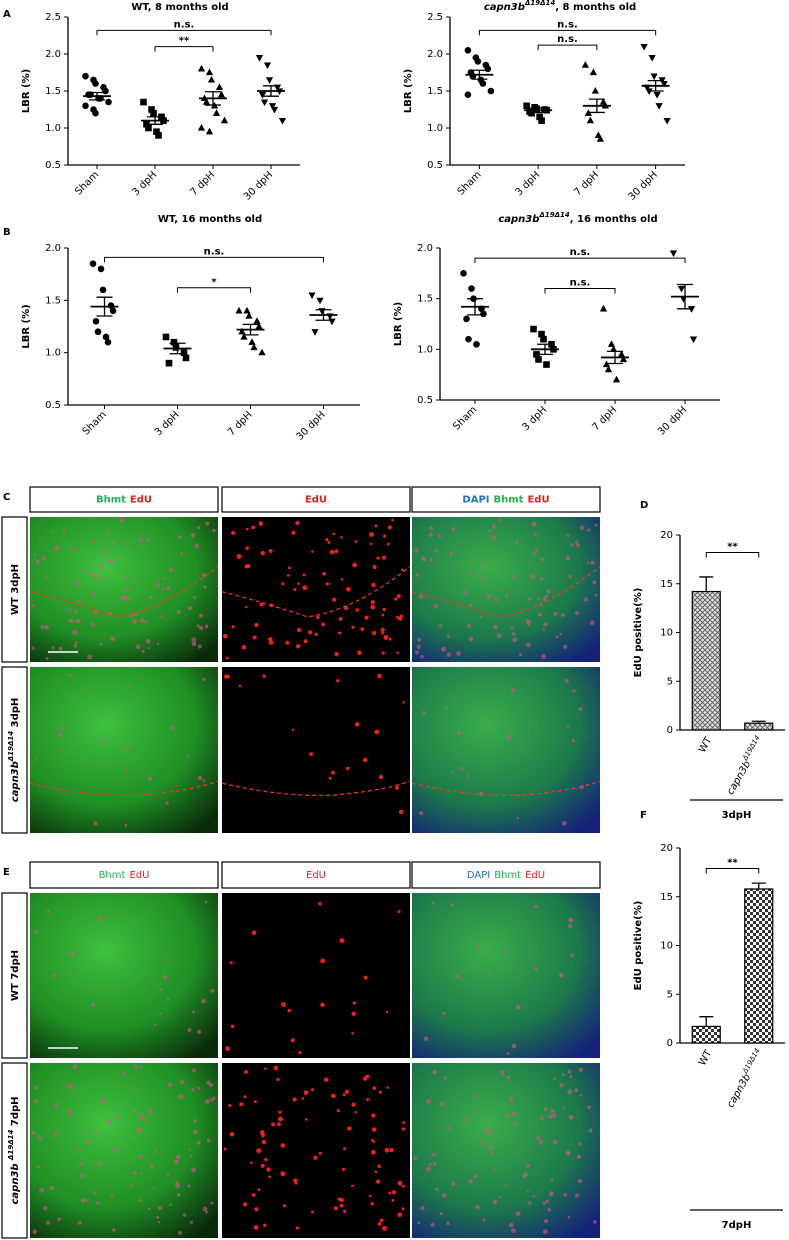 This screenshot has width=789, height=1240. Describe the element at coordinates (310, 425) in the screenshot. I see `x-tick-label: 30 dpH` at that location.